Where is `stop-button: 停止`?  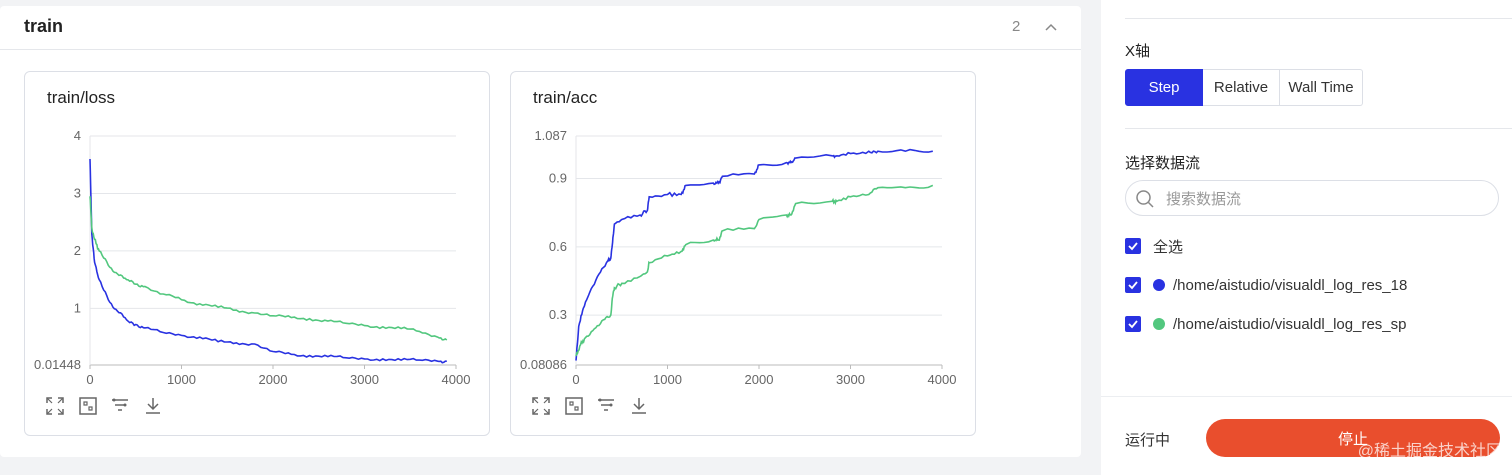
stop-button: 停止 is located at coordinates (1353, 438).